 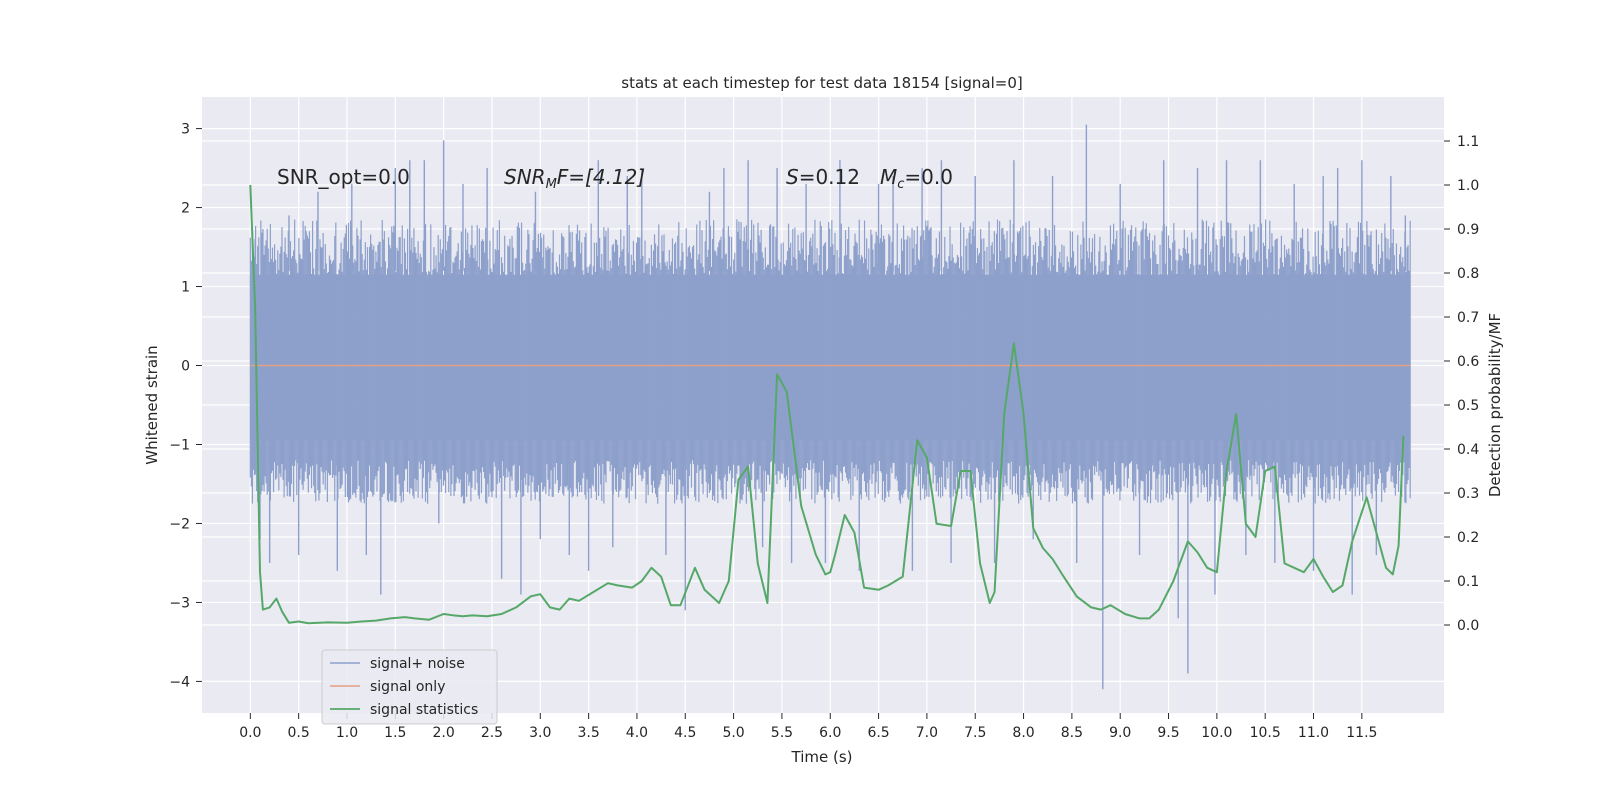 I want to click on annotation-mc-sub: c, so click(x=900, y=184).